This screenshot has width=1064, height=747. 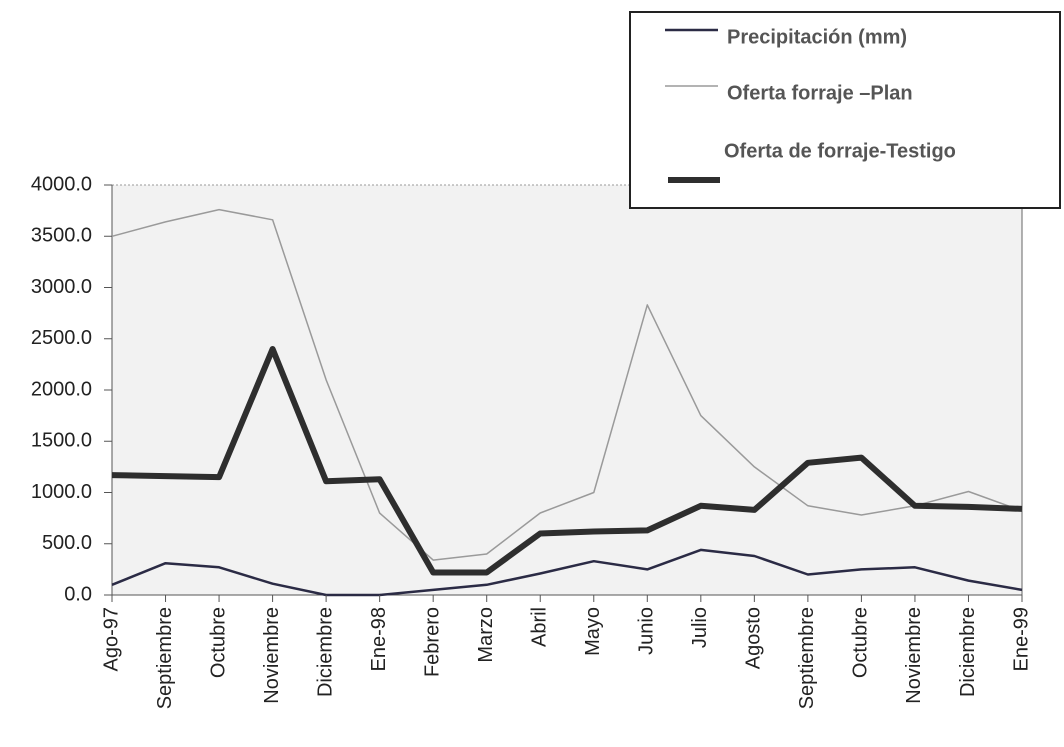 What do you see at coordinates (567, 572) in the screenshot?
I see `series-line` at bounding box center [567, 572].